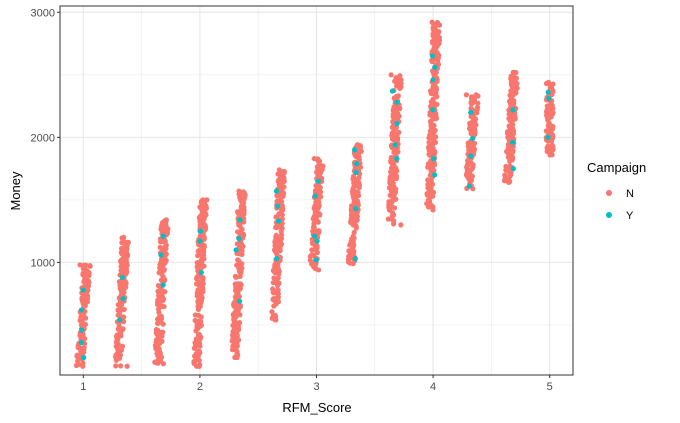  What do you see at coordinates (43, 263) in the screenshot?
I see `y-tick-label: 1000` at bounding box center [43, 263].